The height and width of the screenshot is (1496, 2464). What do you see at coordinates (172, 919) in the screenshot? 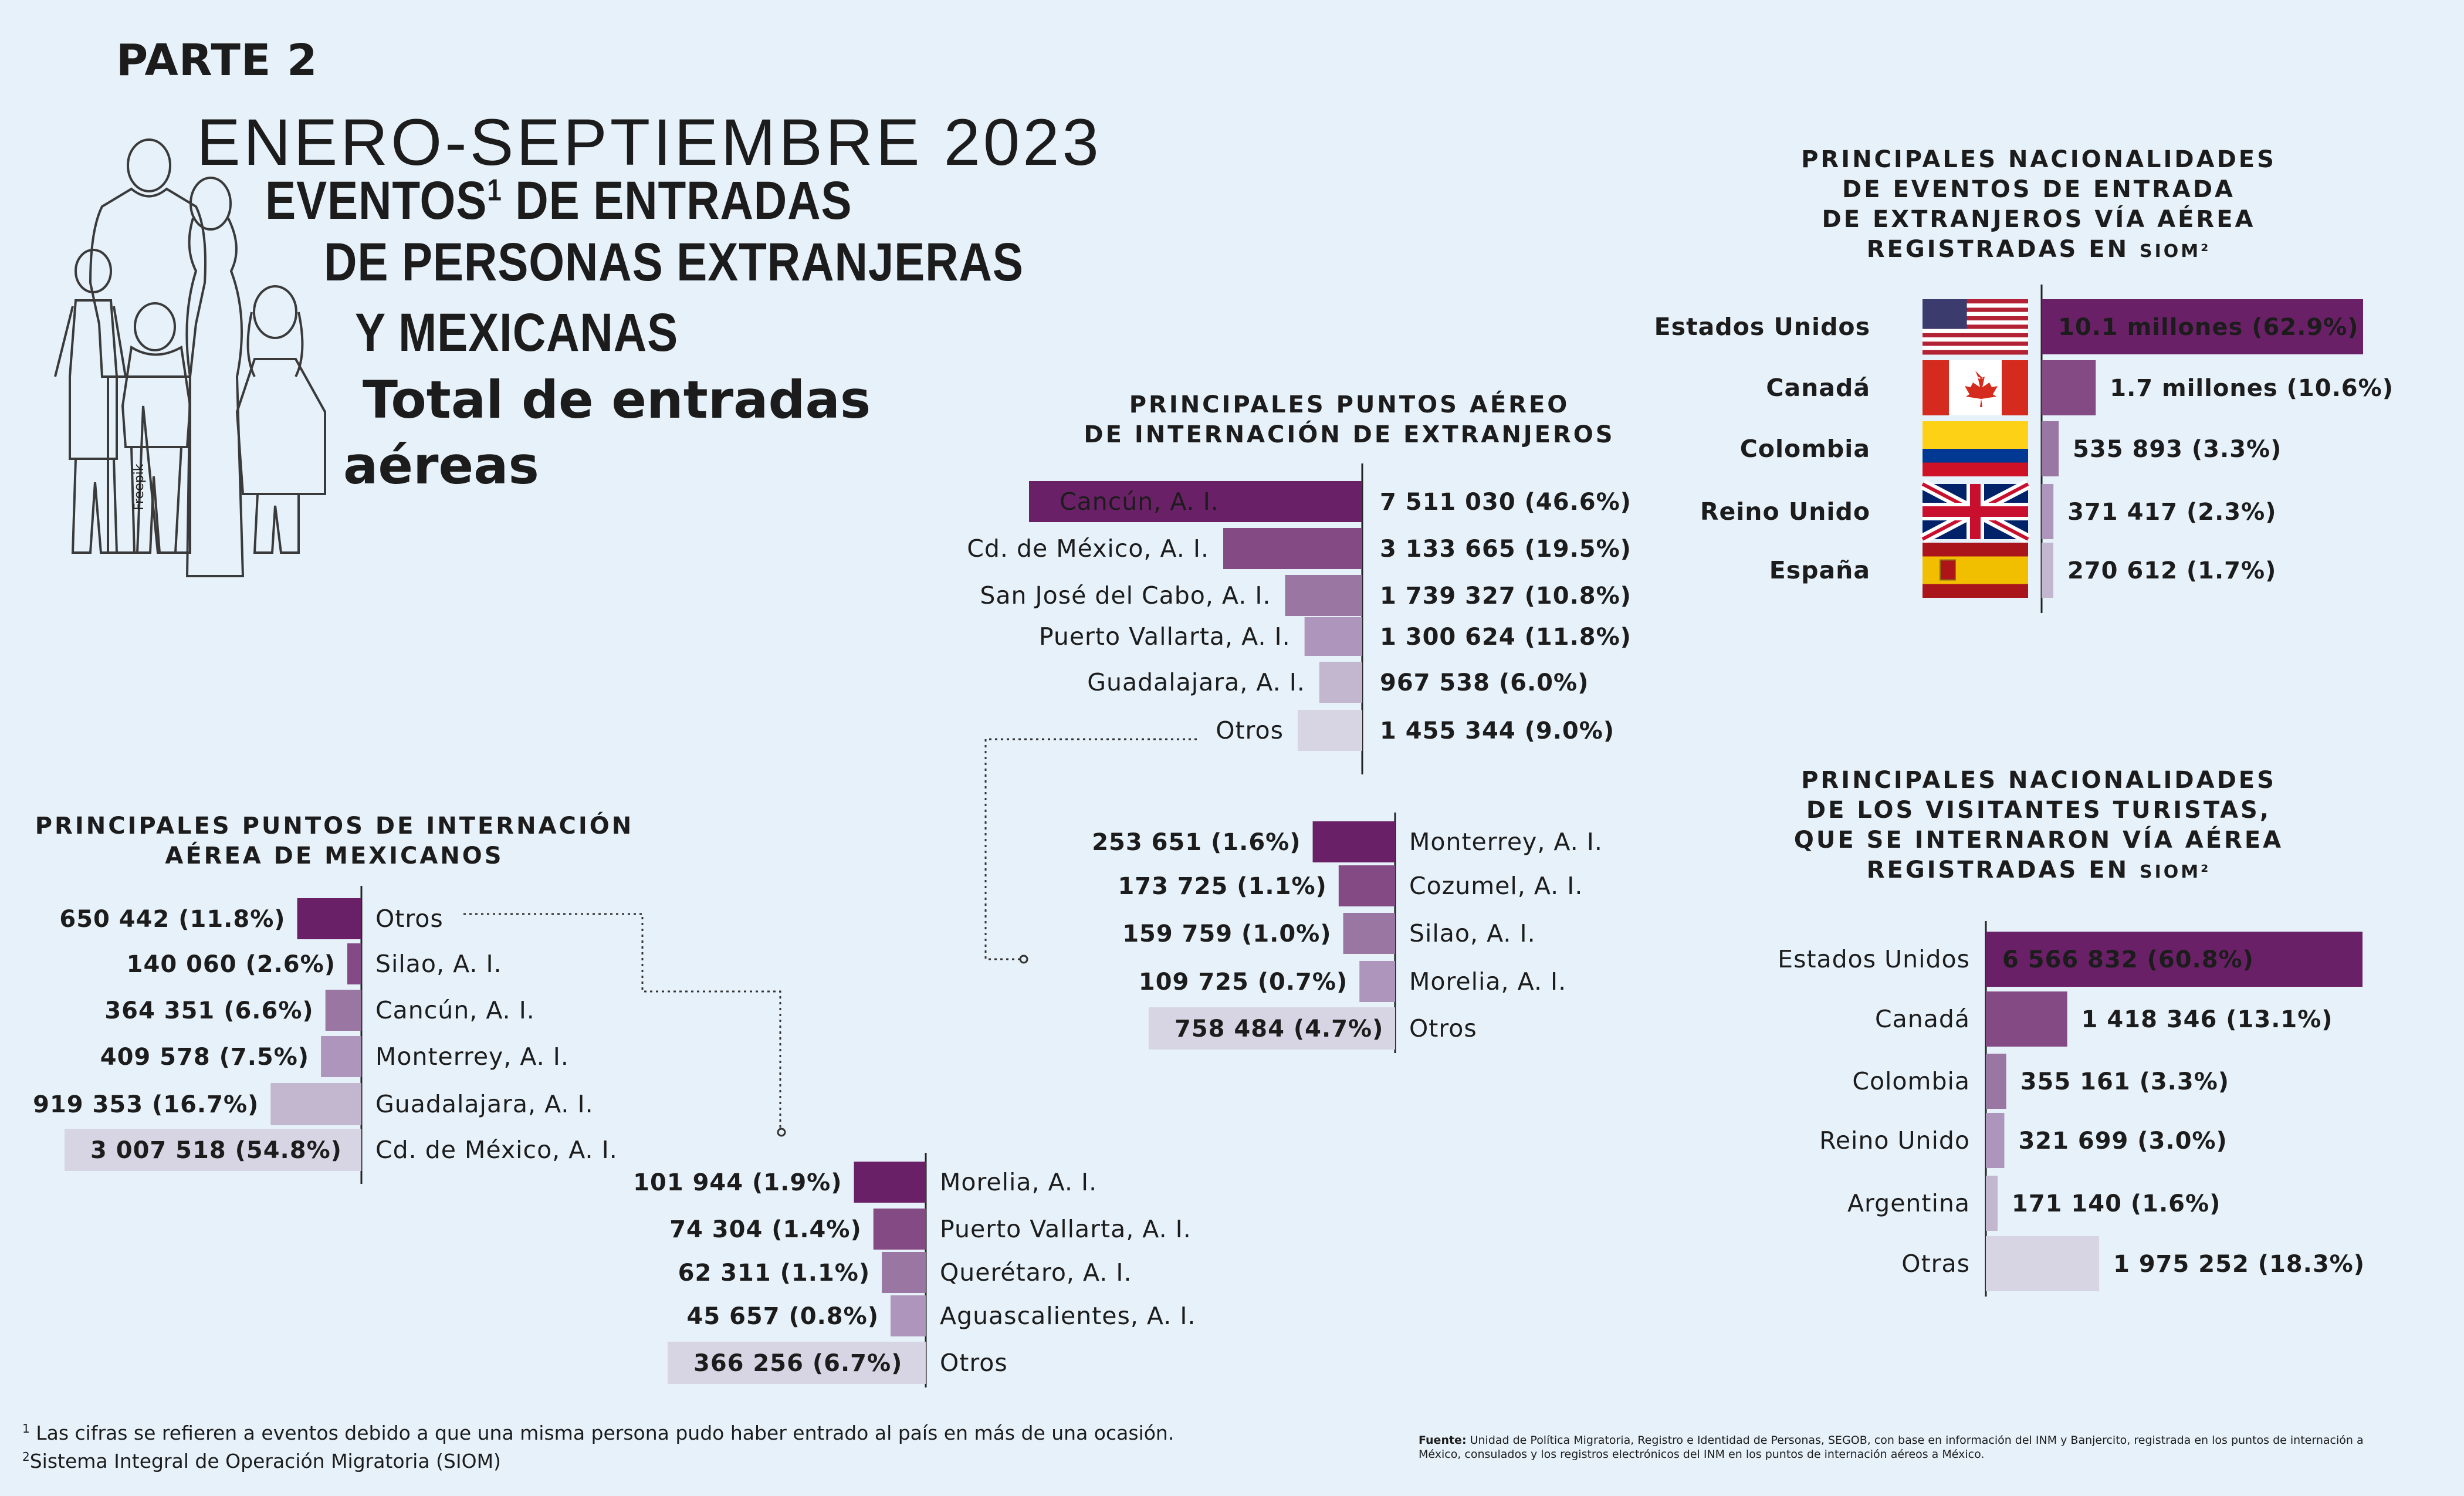
I see `mexican-airports-value-label: 650 442 (11.8%)` at bounding box center [172, 919].